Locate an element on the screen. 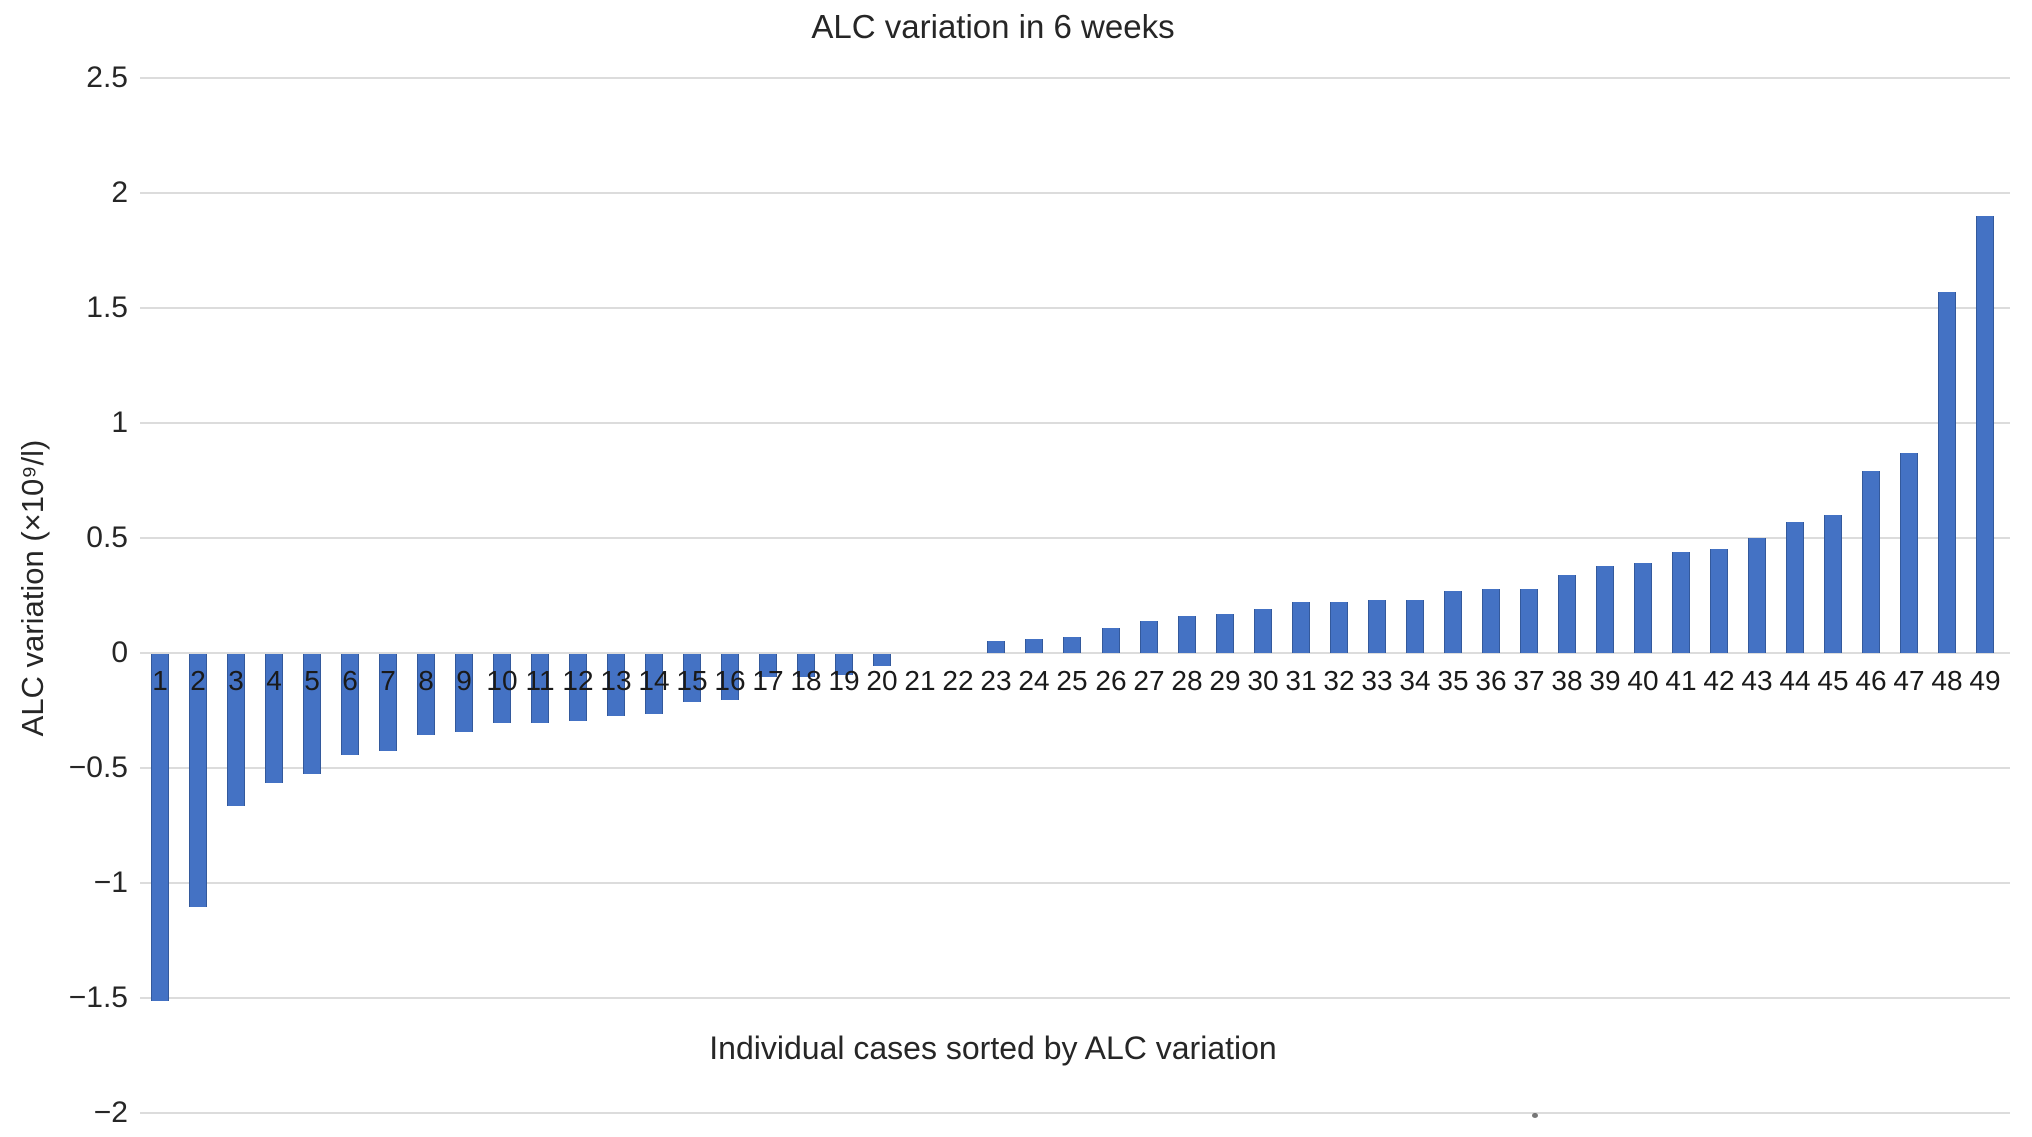 This screenshot has width=2032, height=1137. y-axis-tick-label: 1 is located at coordinates (119, 422).